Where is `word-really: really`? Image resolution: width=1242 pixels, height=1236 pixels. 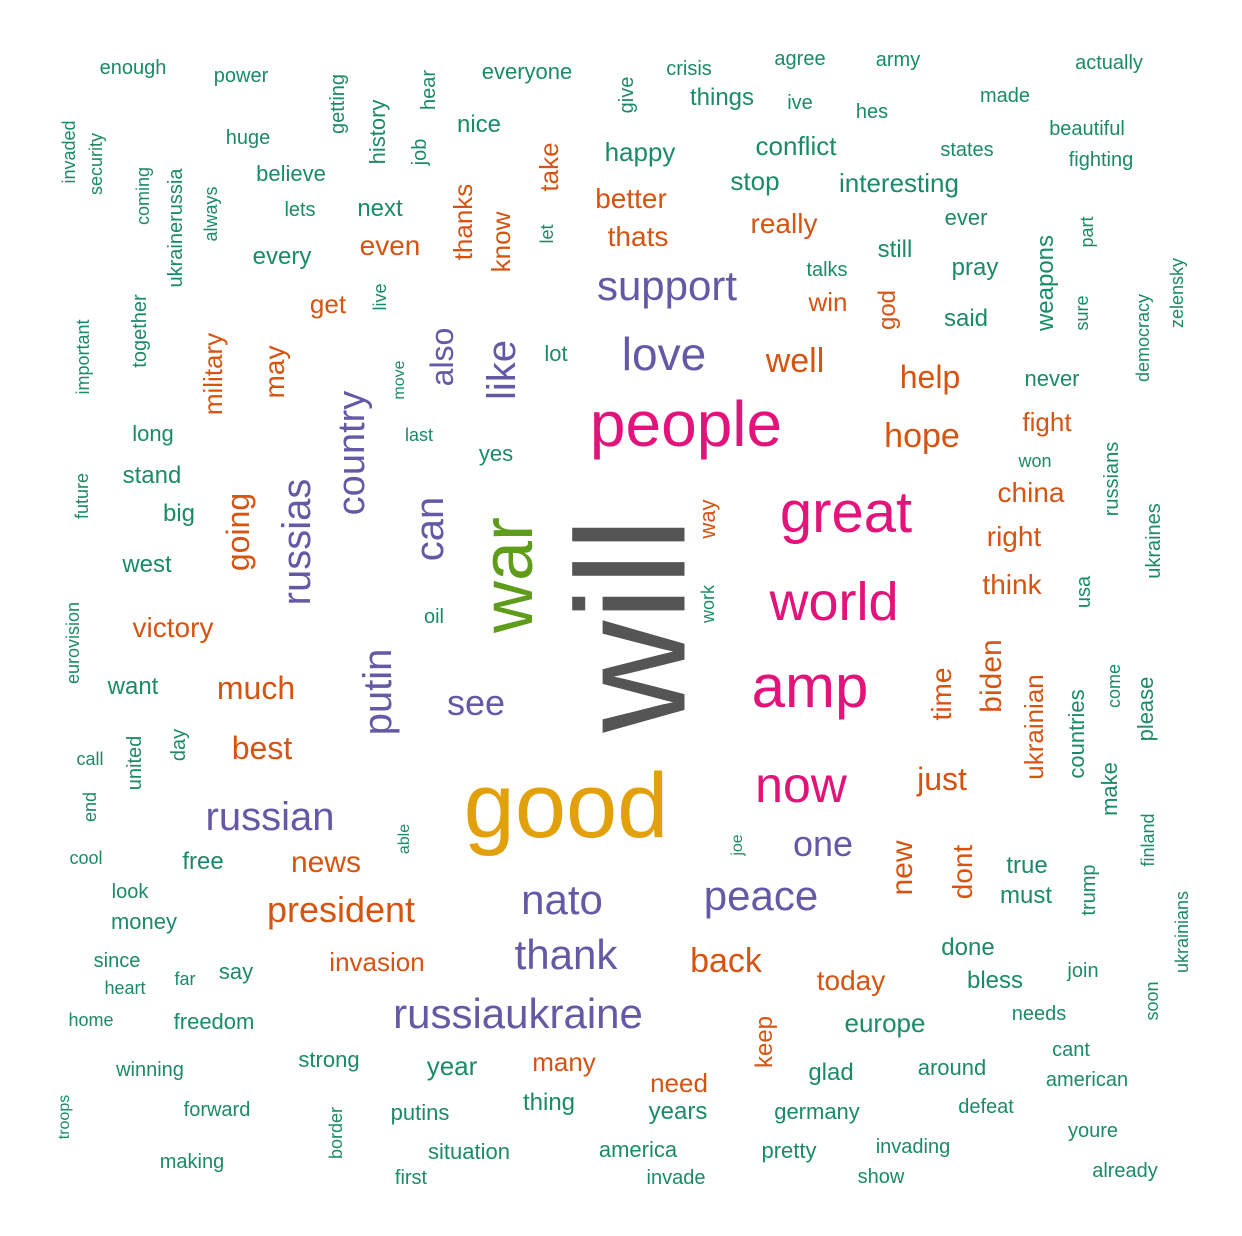
word-really: really is located at coordinates (784, 223).